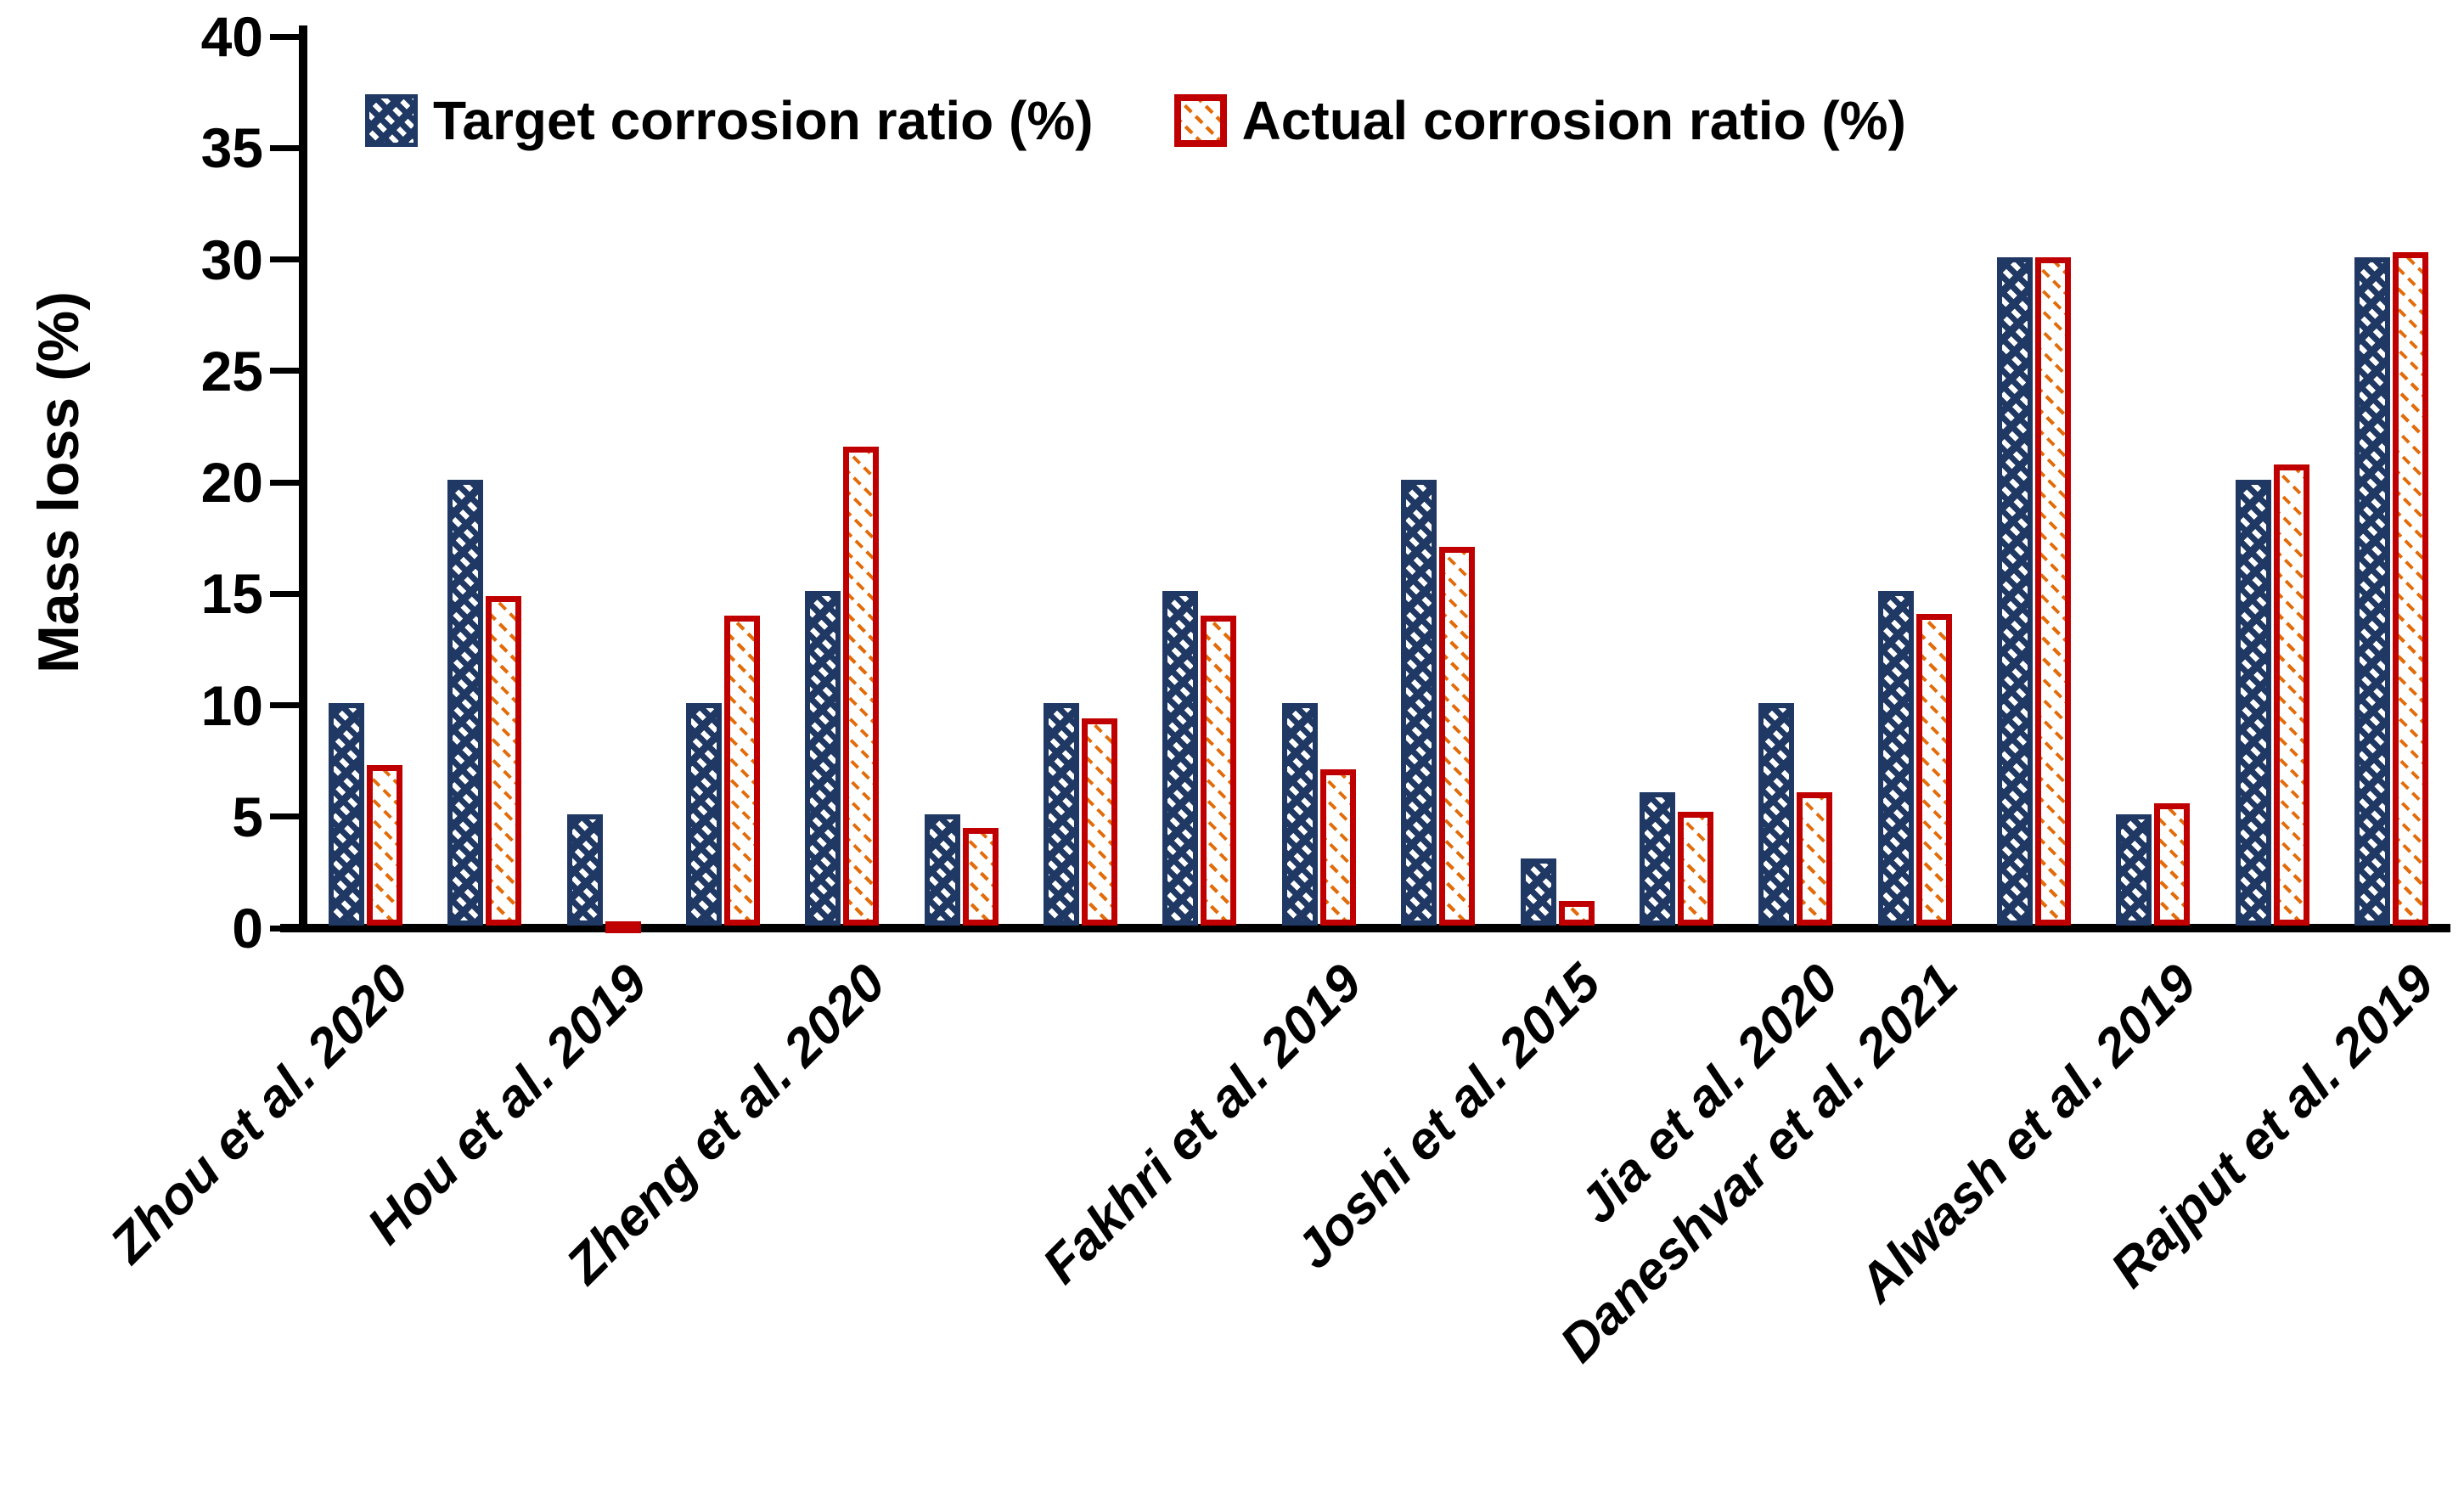 This screenshot has width=2464, height=1486. Describe the element at coordinates (247, 816) in the screenshot. I see `y-tick-label: 5` at that location.